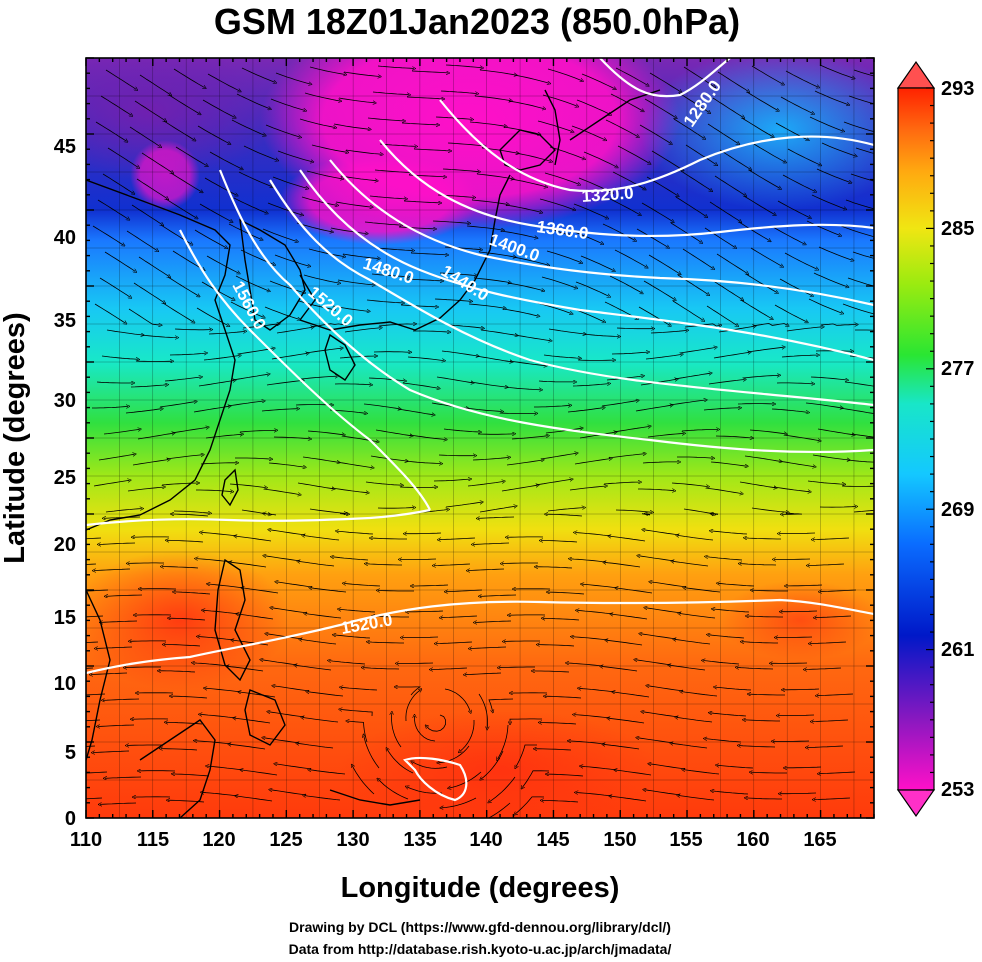  I want to click on map-title: GSM 18Z01Jan2023 (850.0hPa), so click(477, 21).